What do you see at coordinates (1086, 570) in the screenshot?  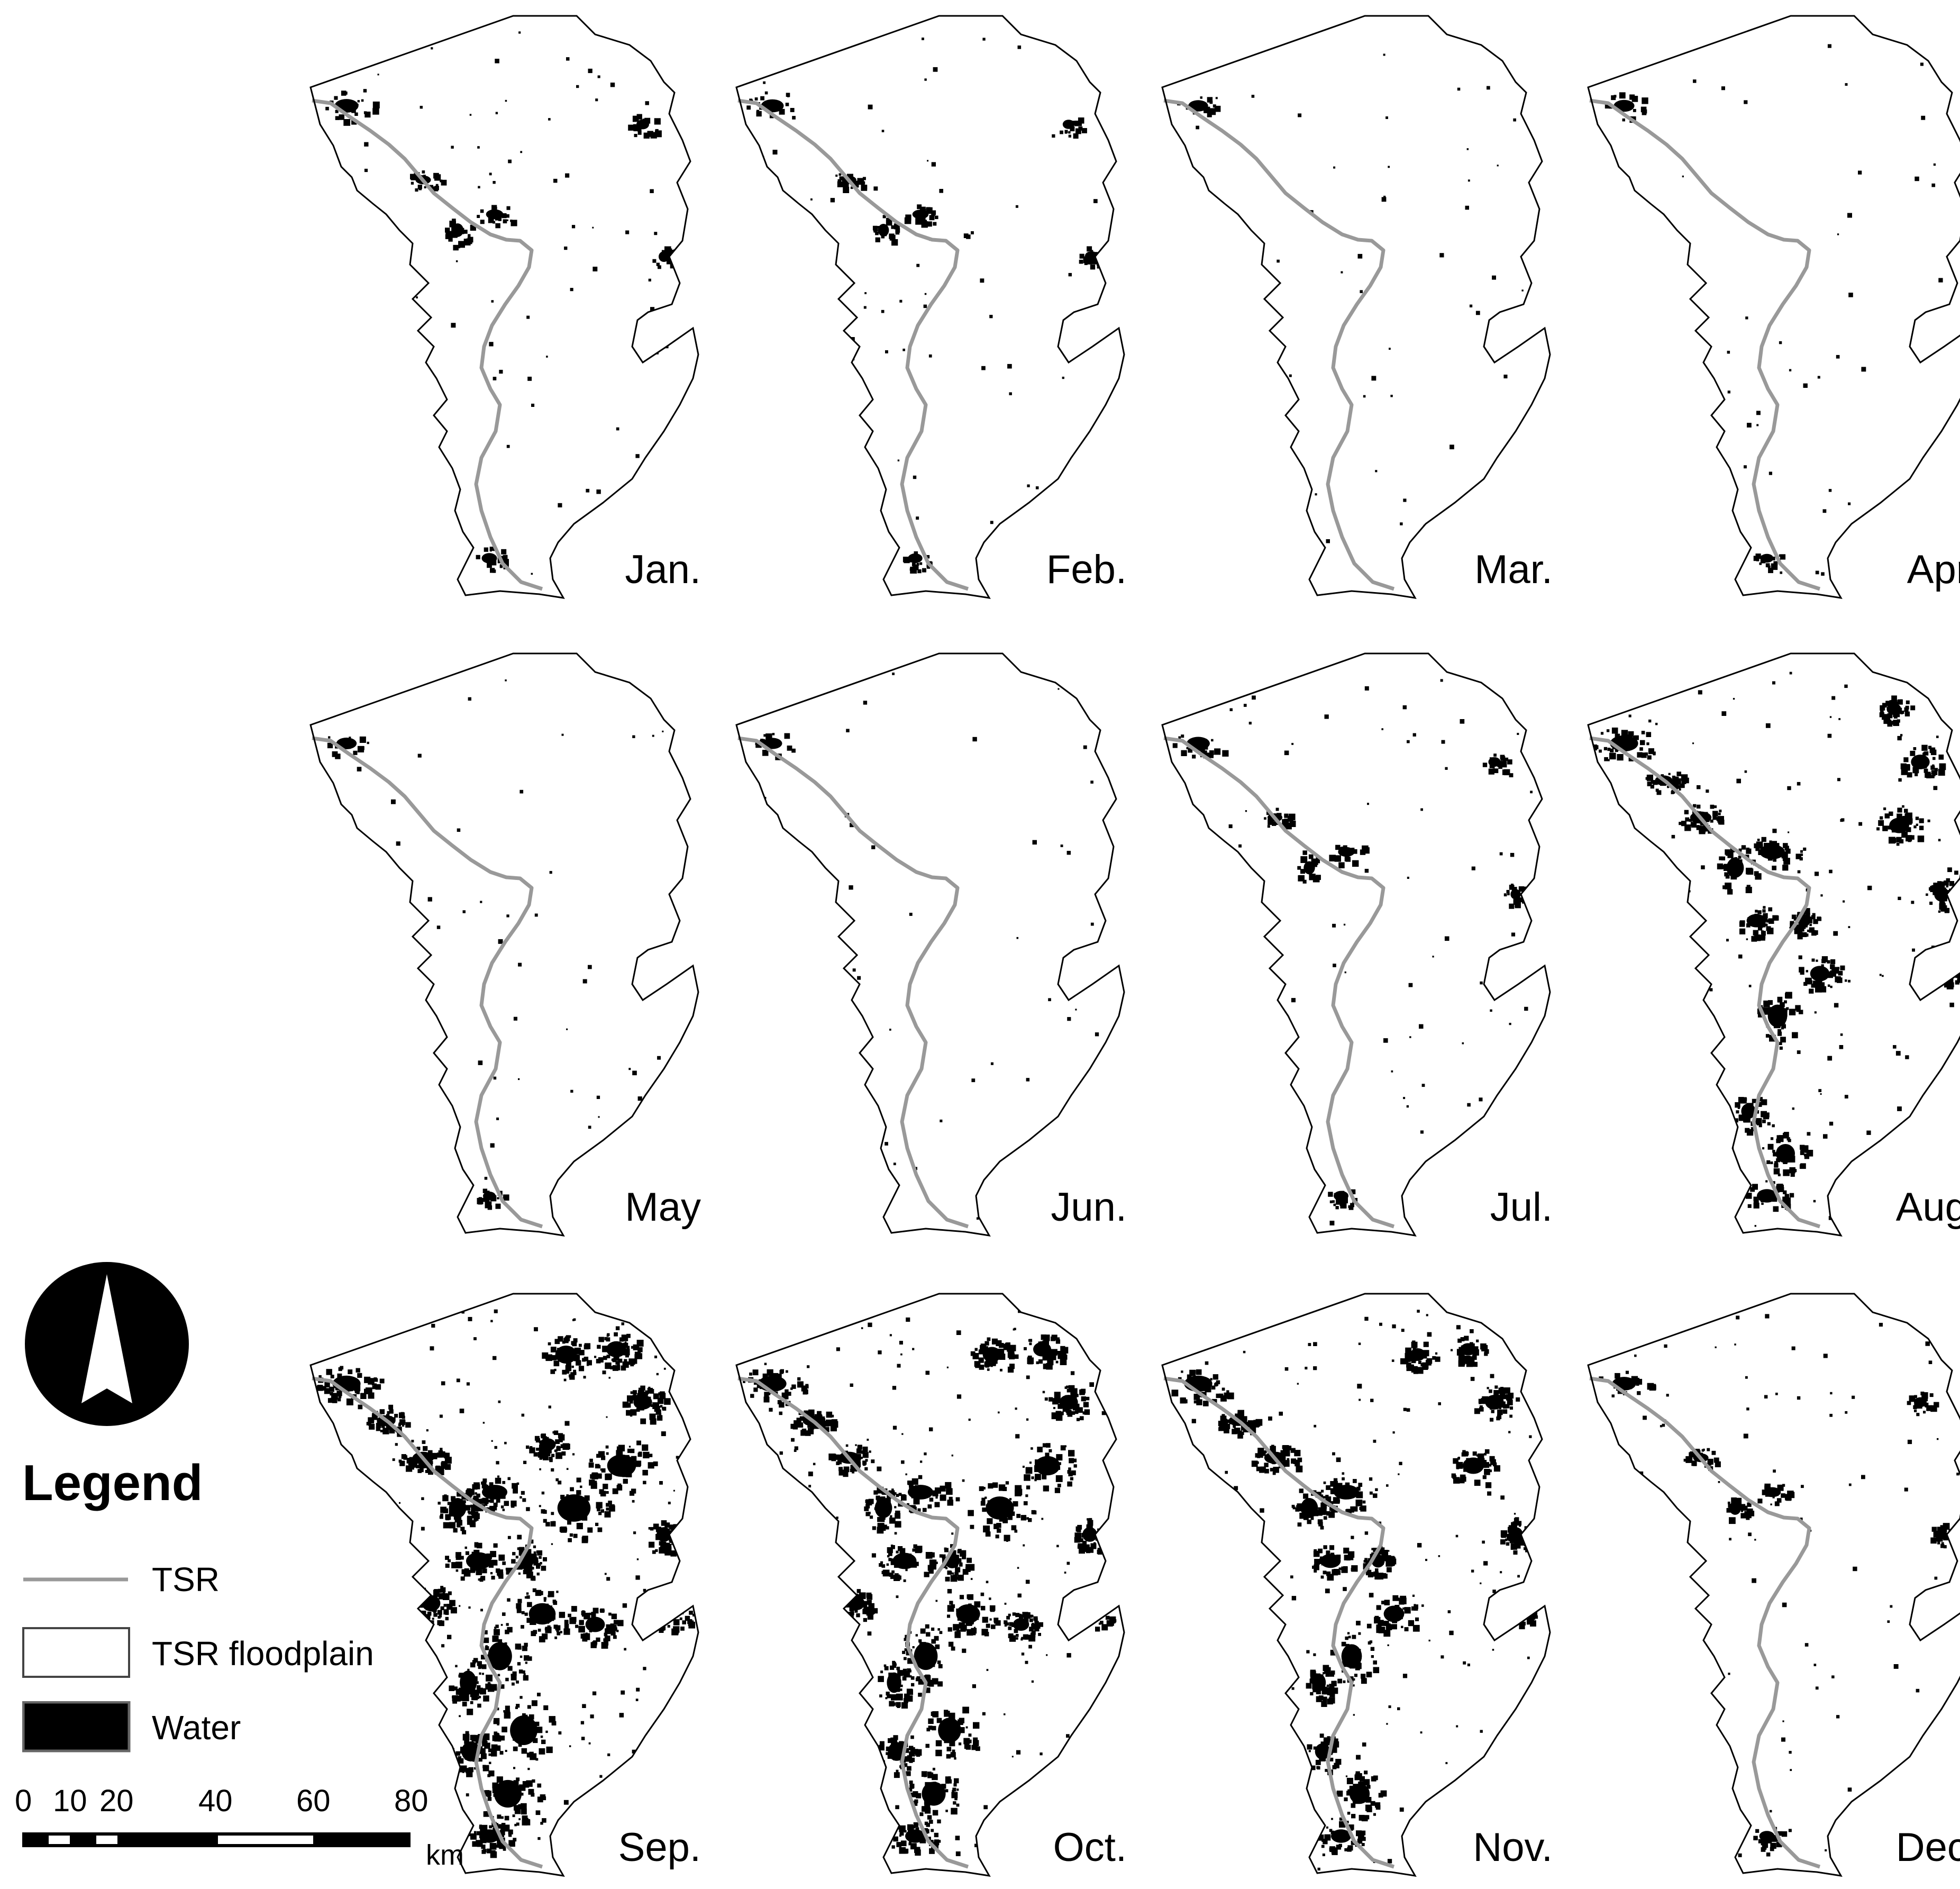 I see `month-label: Feb.` at bounding box center [1086, 570].